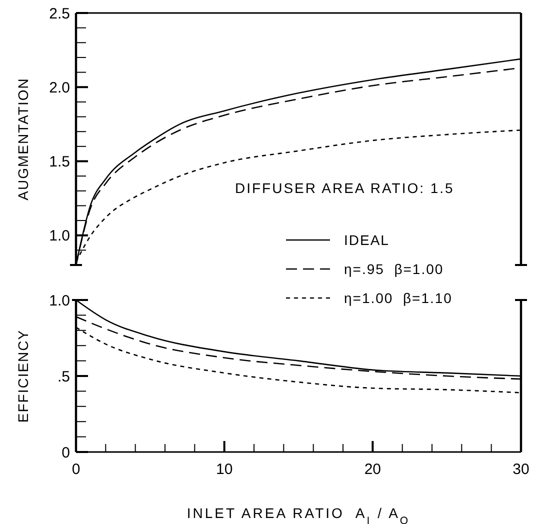  What do you see at coordinates (521, 469) in the screenshot?
I see `x-tick-label: 30` at bounding box center [521, 469].